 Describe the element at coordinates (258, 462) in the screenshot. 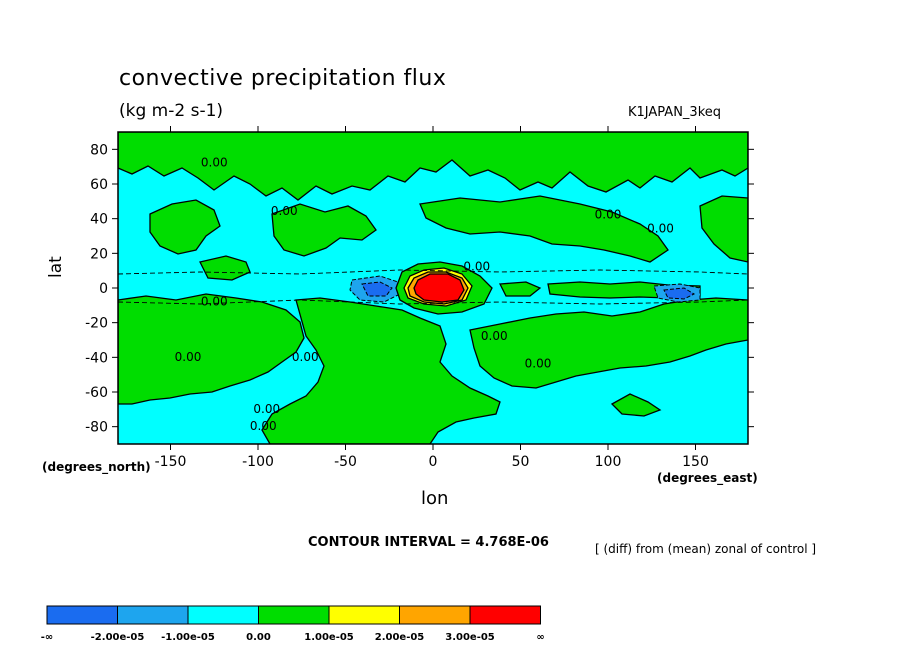

I see `x-tick-label: -100` at that location.